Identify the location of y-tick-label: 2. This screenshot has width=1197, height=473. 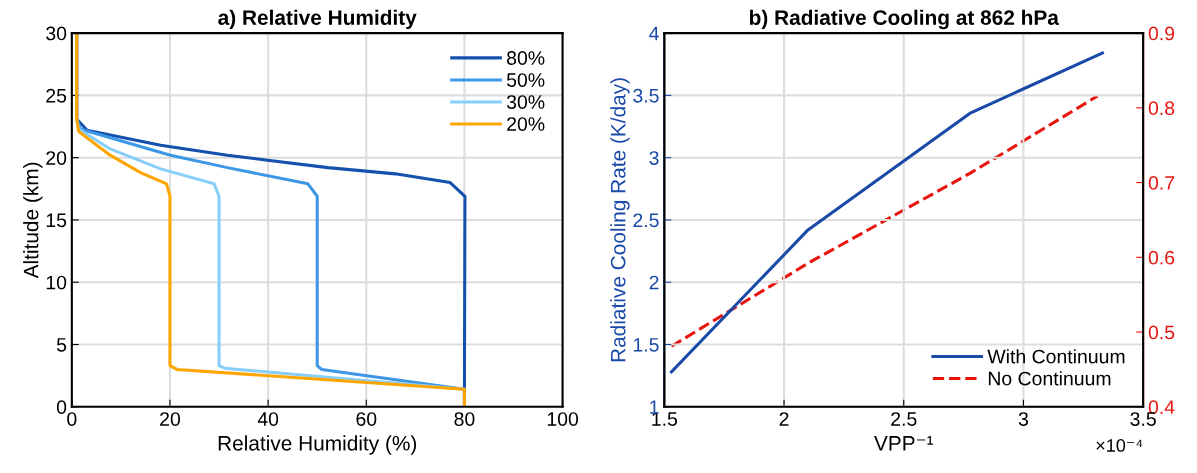
(654, 282).